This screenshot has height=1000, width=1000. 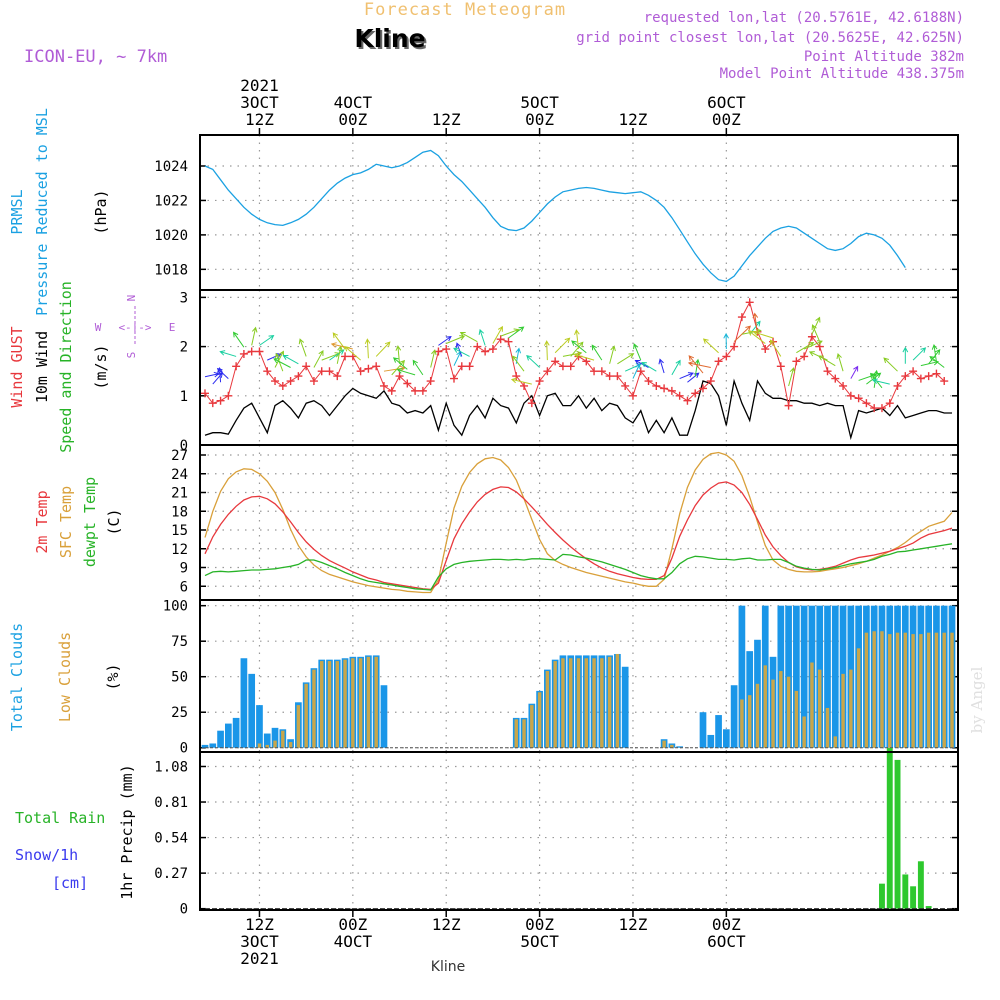 I want to click on compass-west: W, so click(x=98, y=327).